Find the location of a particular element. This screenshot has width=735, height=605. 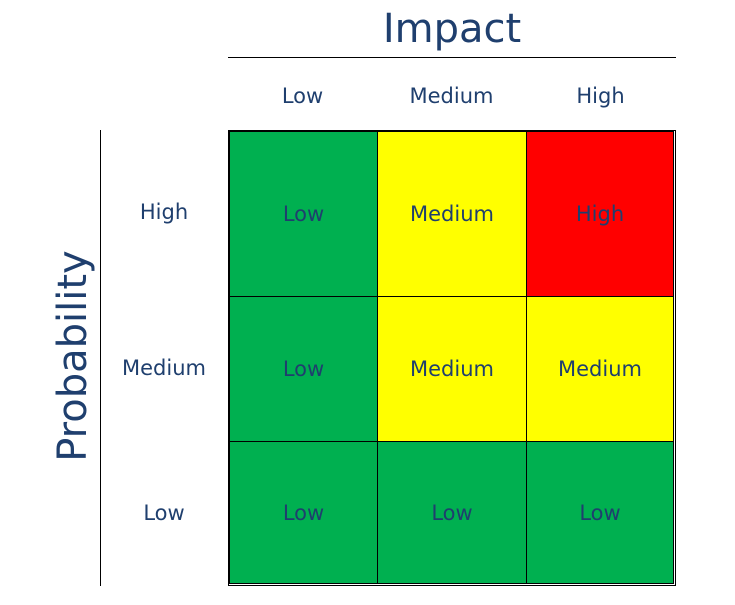

matrix-cell-high-high: High is located at coordinates (600, 214).